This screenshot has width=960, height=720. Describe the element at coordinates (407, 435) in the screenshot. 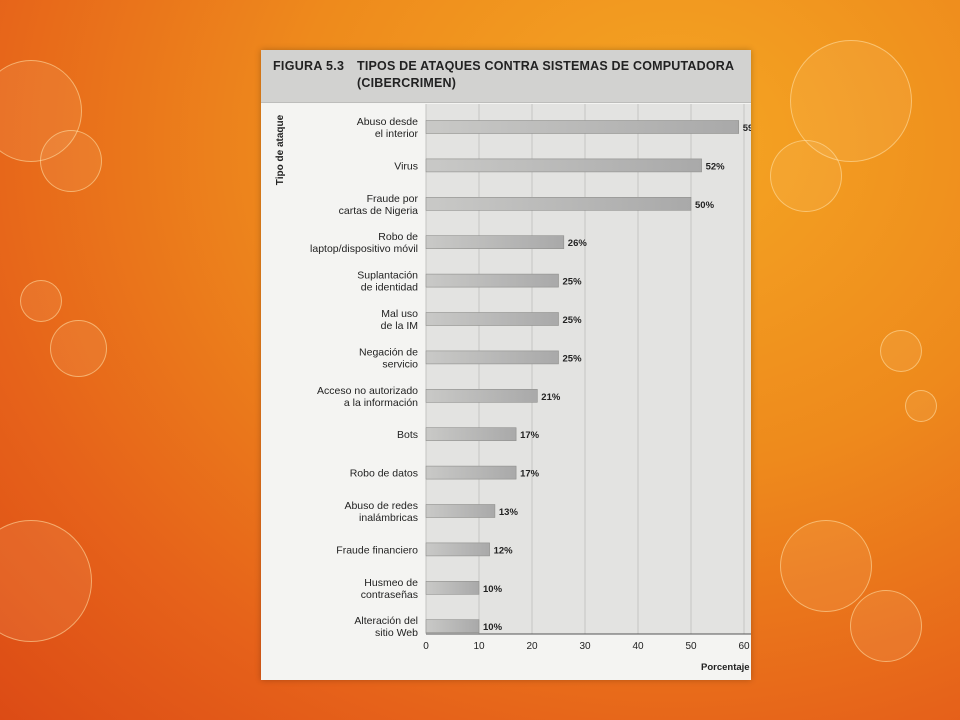

I see `category-label: Bots` at that location.